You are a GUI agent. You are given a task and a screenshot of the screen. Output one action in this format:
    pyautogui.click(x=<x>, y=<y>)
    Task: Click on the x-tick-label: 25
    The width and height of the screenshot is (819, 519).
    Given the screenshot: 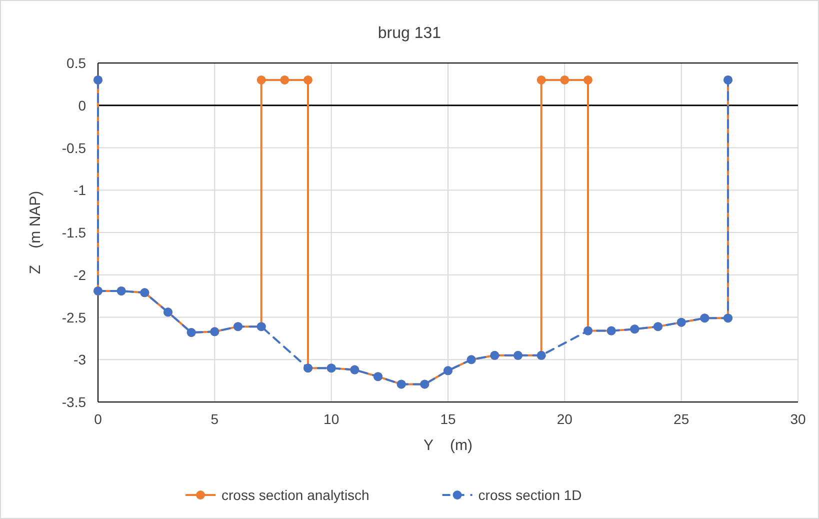 What is the action you would take?
    pyautogui.click(x=682, y=419)
    